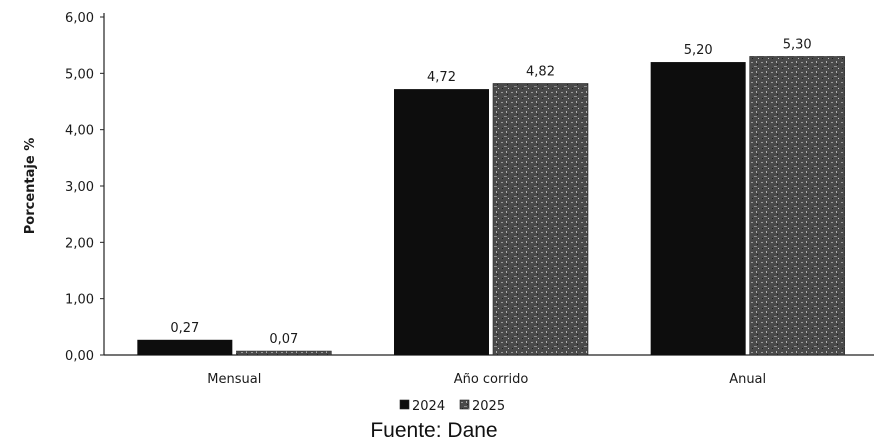 The height and width of the screenshot is (441, 874). I want to click on x-tick-label: Anual, so click(747, 379).